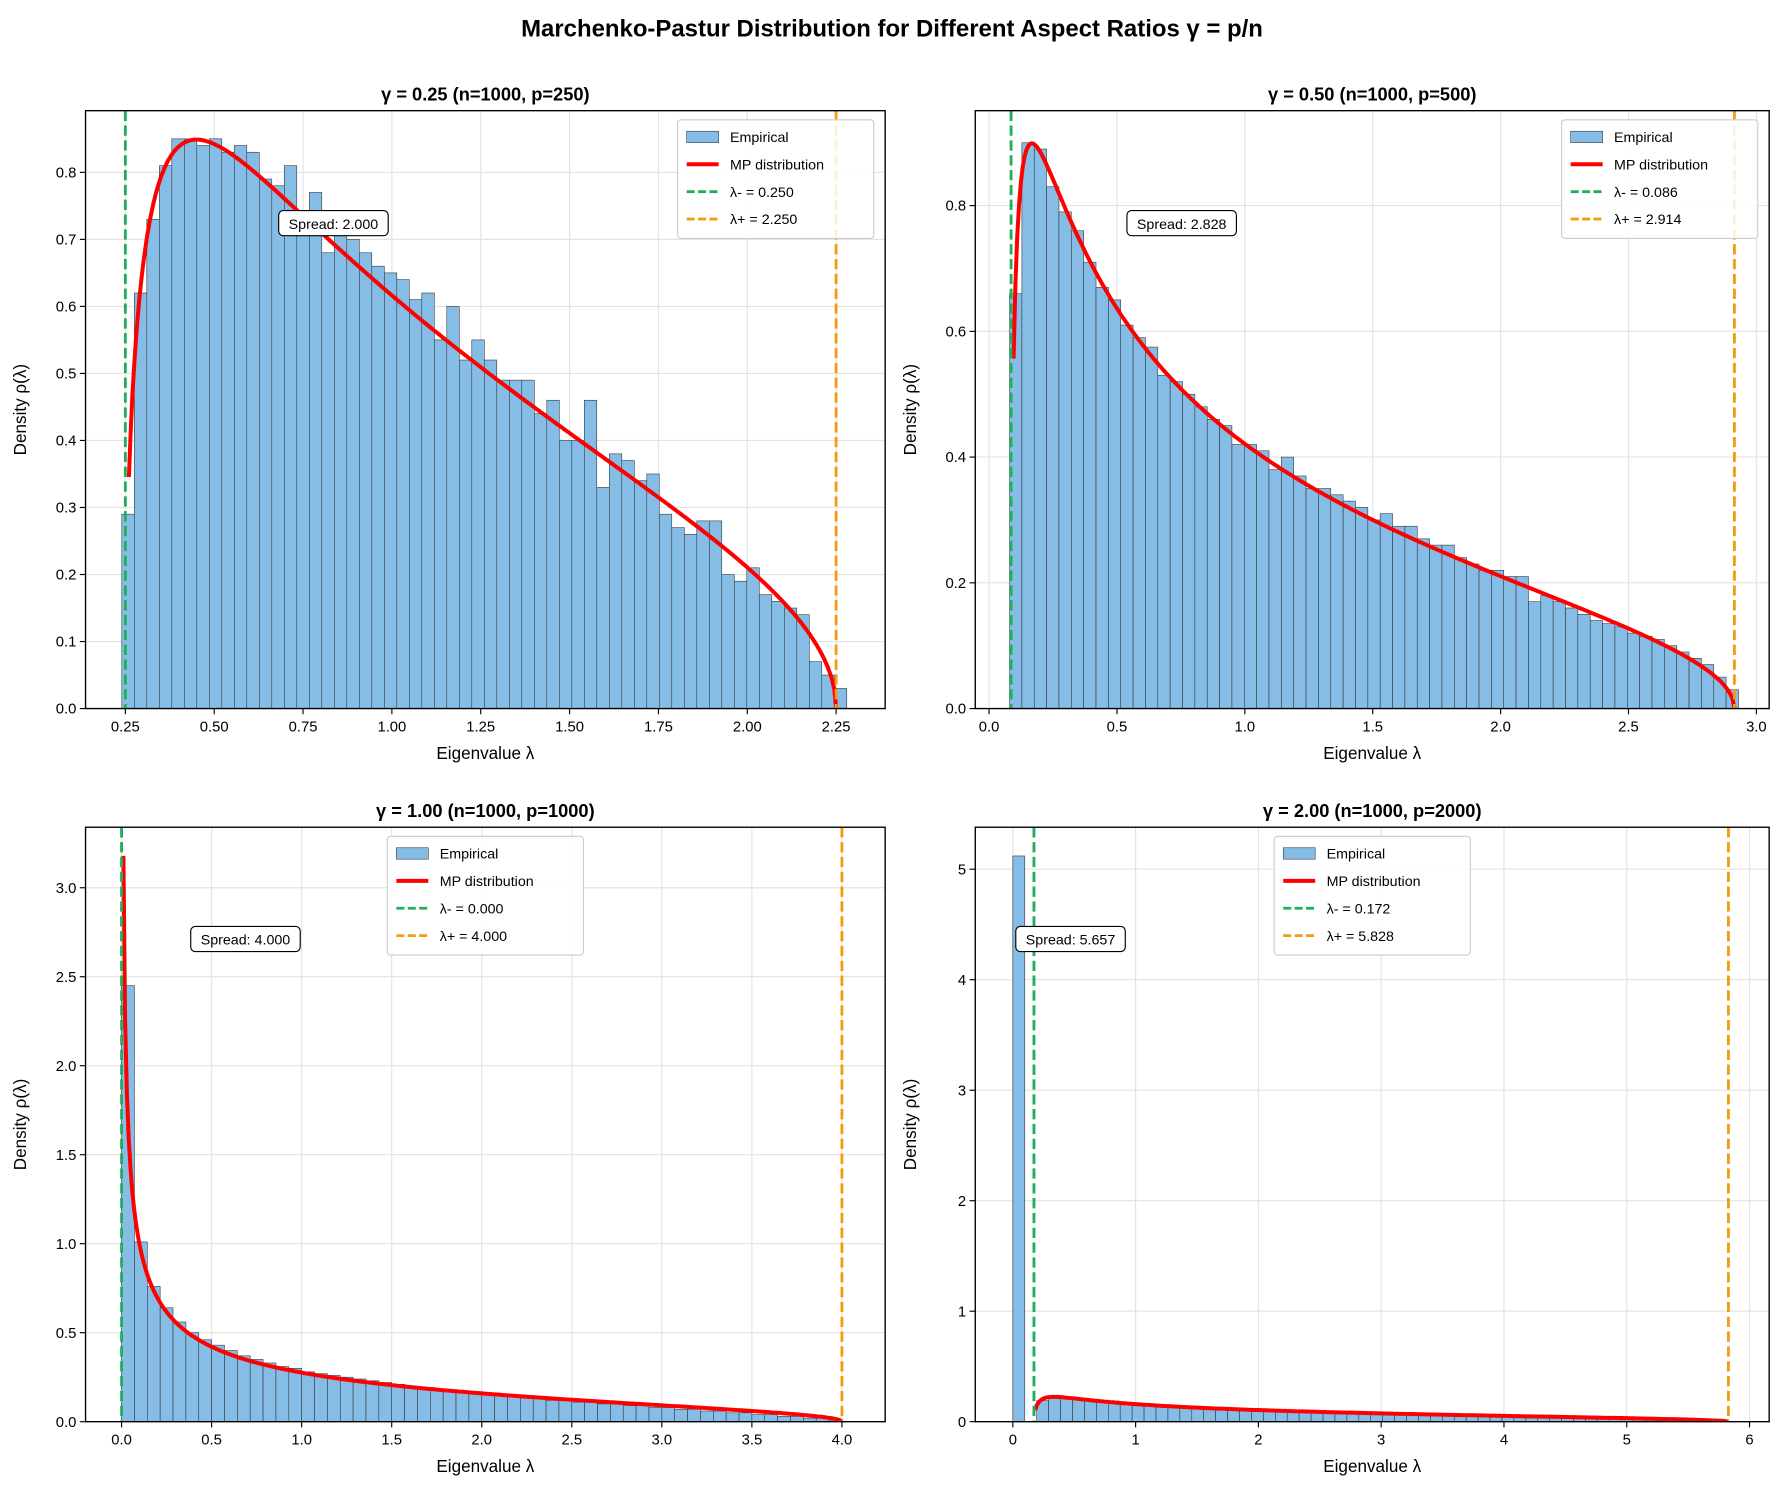 This screenshot has width=1784, height=1497. I want to click on y-tick-label: 0, so click(962, 1423).